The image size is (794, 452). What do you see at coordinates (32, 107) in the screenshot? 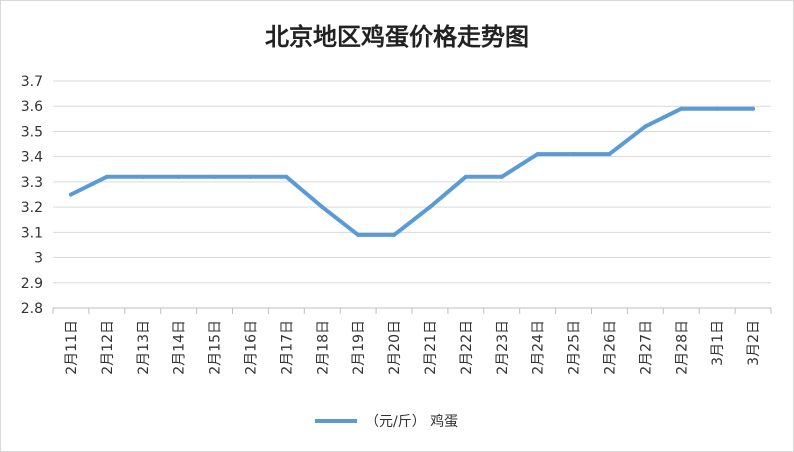
I see `y-tick-label: 3.6` at bounding box center [32, 107].